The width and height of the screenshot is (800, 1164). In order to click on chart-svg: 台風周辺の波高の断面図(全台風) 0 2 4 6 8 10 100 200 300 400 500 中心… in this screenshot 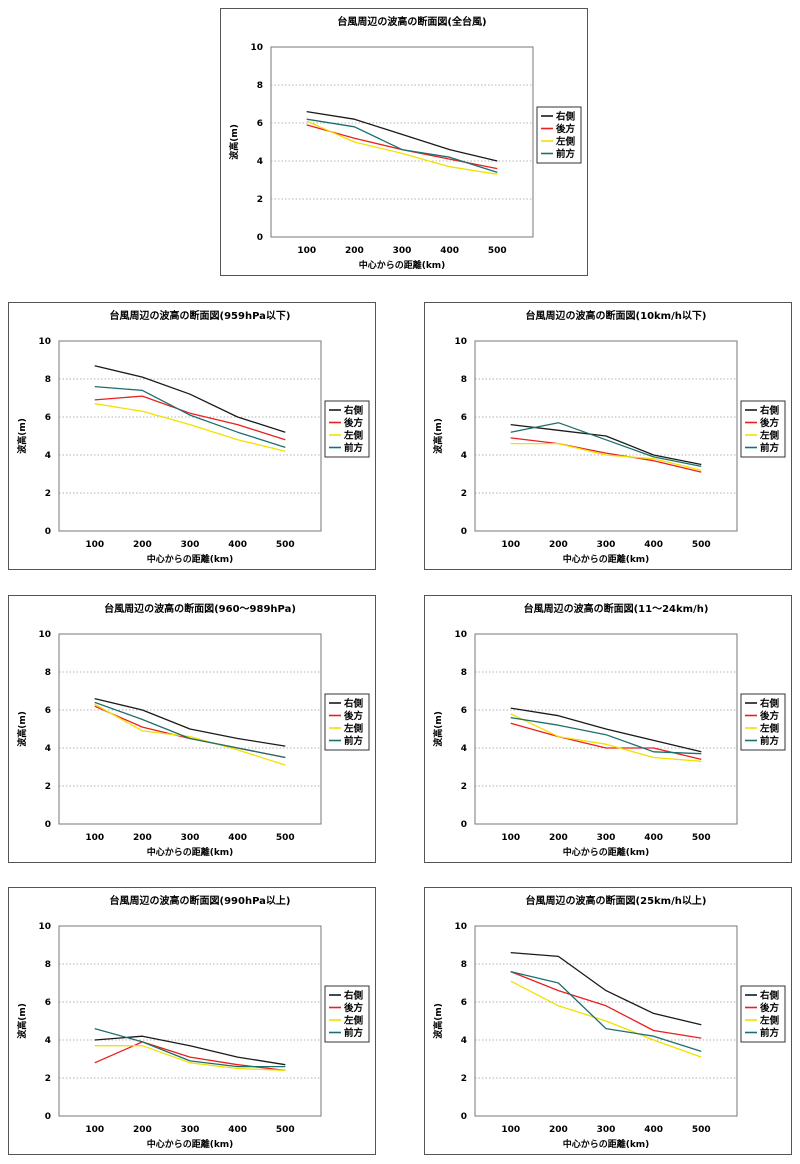, I will do `click(405, 143)`.